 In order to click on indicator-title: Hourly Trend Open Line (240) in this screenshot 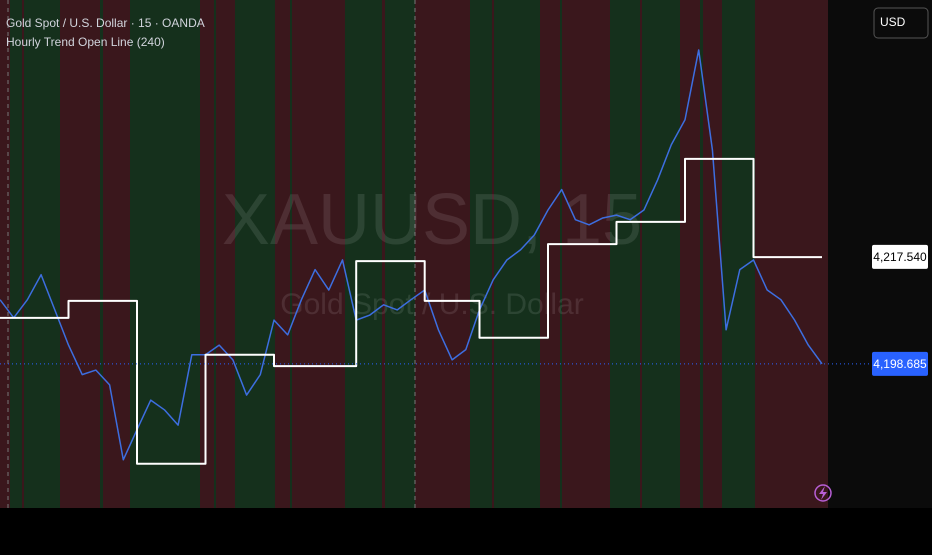, I will do `click(85, 42)`.